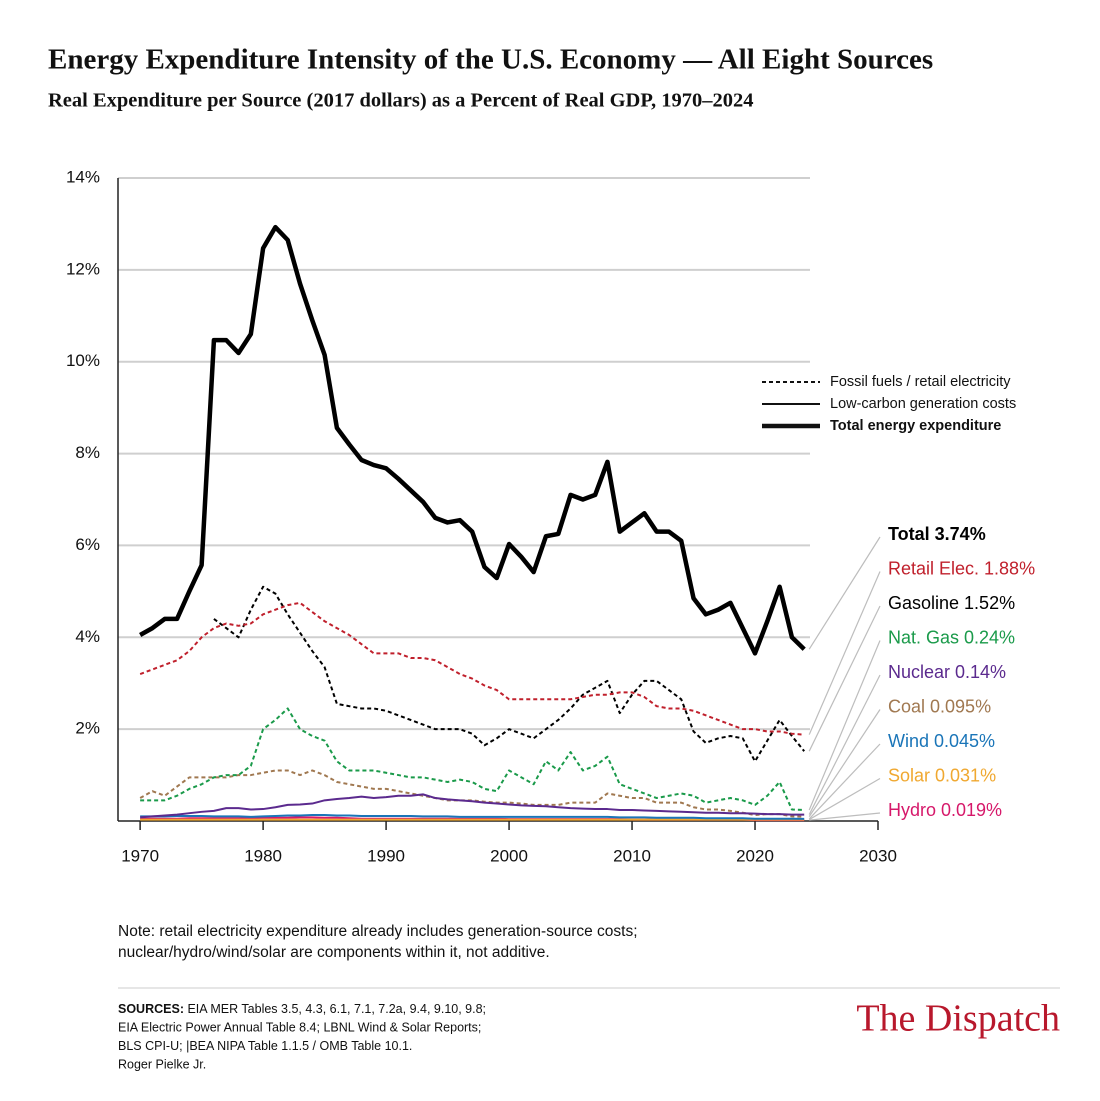 The width and height of the screenshot is (1100, 1101). What do you see at coordinates (941, 741) in the screenshot?
I see `series-label: Wind 0.045%` at bounding box center [941, 741].